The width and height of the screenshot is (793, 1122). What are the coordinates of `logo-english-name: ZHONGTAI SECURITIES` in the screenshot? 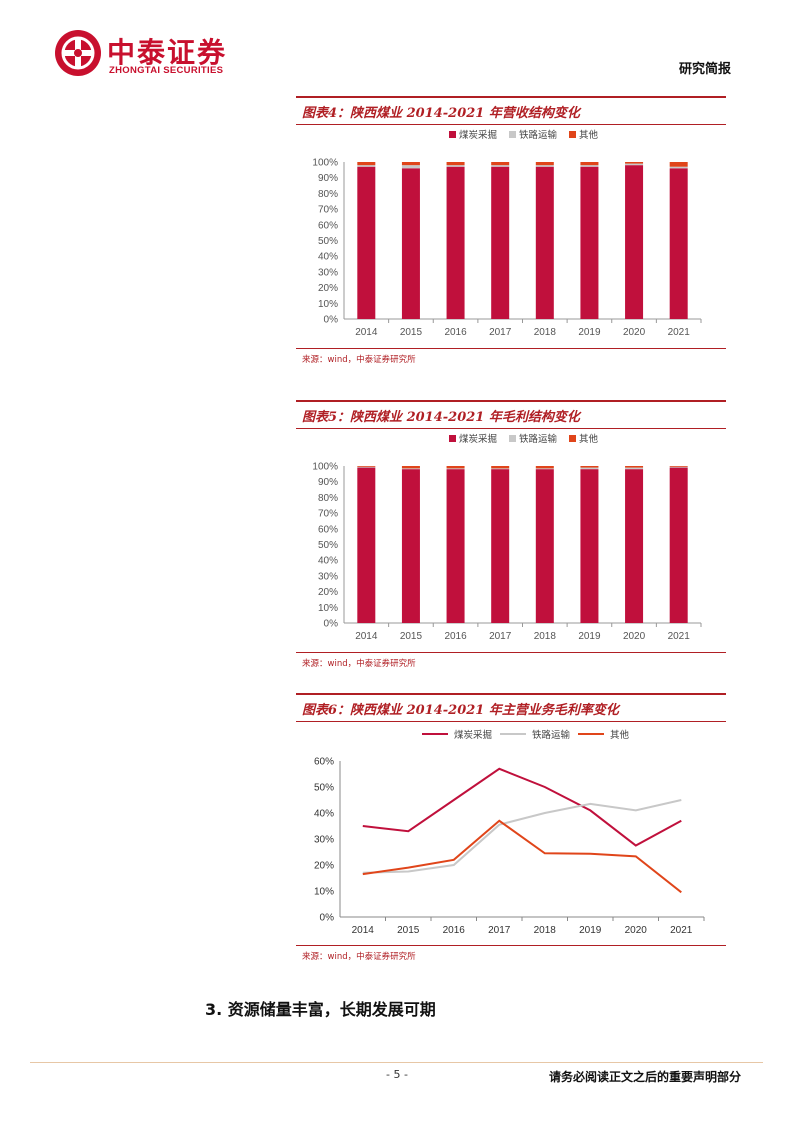 It's located at (166, 70).